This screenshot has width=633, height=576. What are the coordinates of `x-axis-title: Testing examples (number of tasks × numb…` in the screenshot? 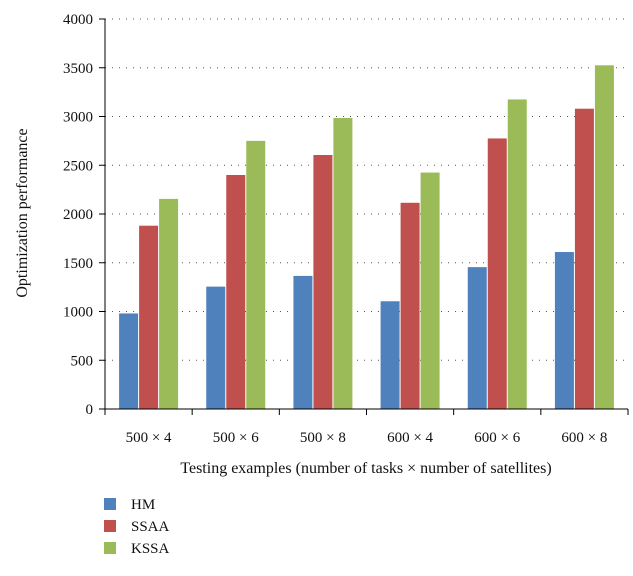 It's located at (365, 468).